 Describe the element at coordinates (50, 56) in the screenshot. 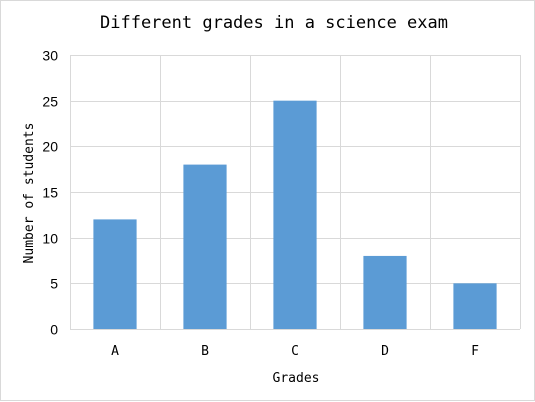

I see `y-tick-label: 30` at that location.